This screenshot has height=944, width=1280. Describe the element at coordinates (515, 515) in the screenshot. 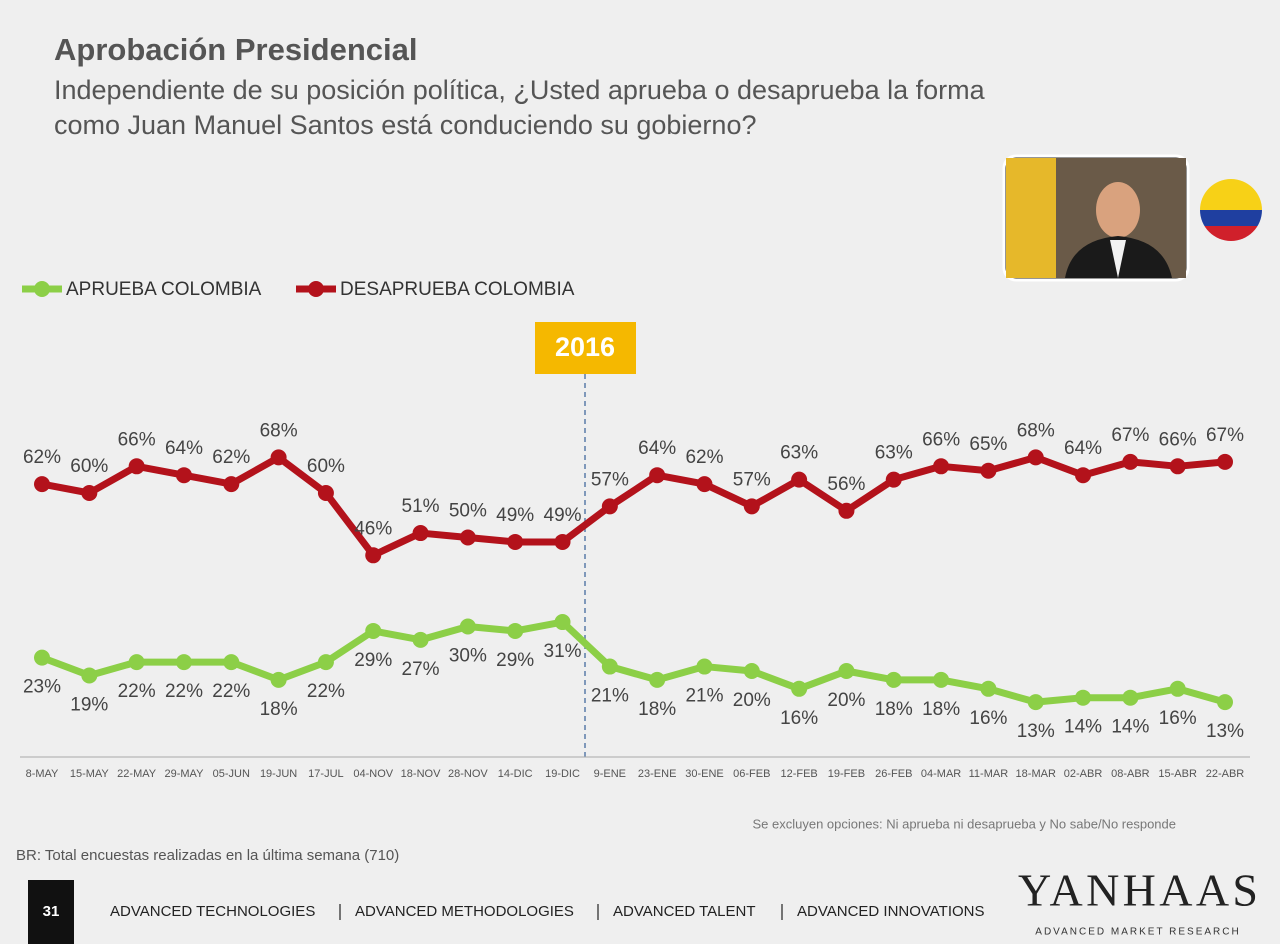

I see `value-label: 49%` at that location.